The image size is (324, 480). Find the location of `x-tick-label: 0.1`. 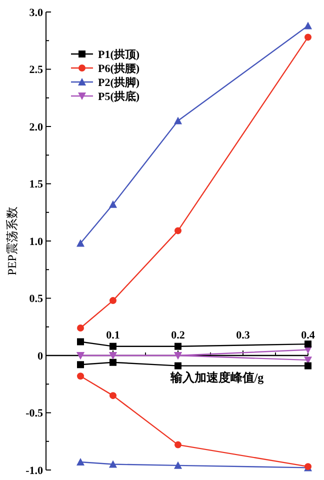

x-tick-label: 0.1 is located at coordinates (113, 336).